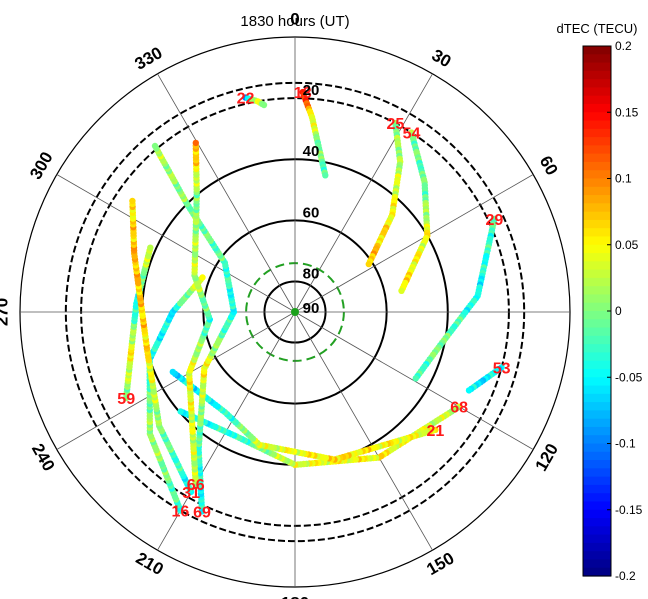 This screenshot has width=648, height=599. I want to click on prn-label: 21, so click(436, 431).